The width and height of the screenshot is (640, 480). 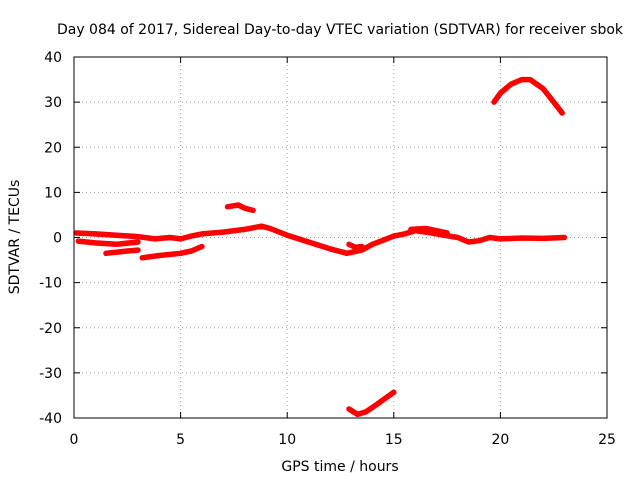 What do you see at coordinates (429, 230) in the screenshot?
I see `series-segment-near-16h` at bounding box center [429, 230].